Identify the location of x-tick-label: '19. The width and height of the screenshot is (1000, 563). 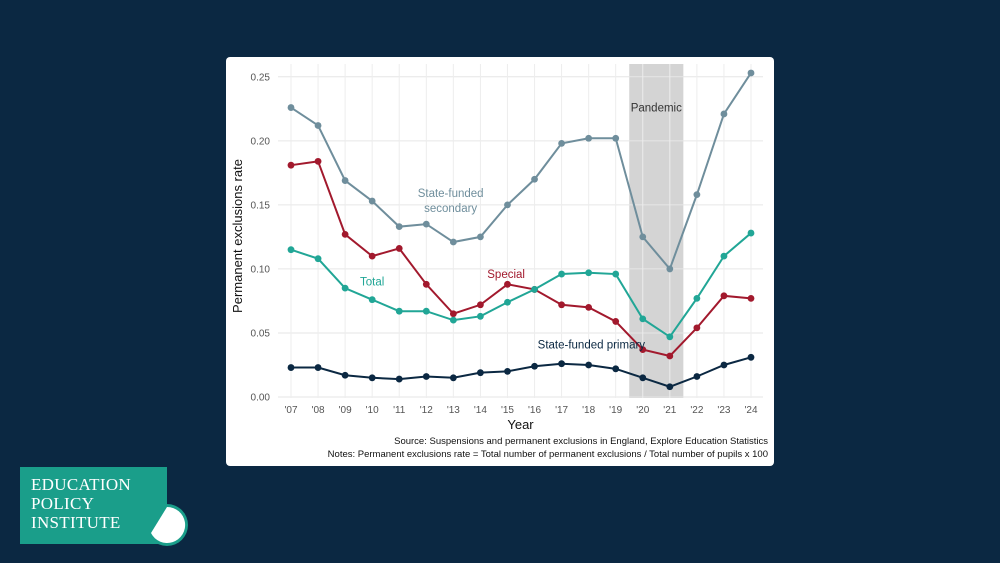
(615, 410).